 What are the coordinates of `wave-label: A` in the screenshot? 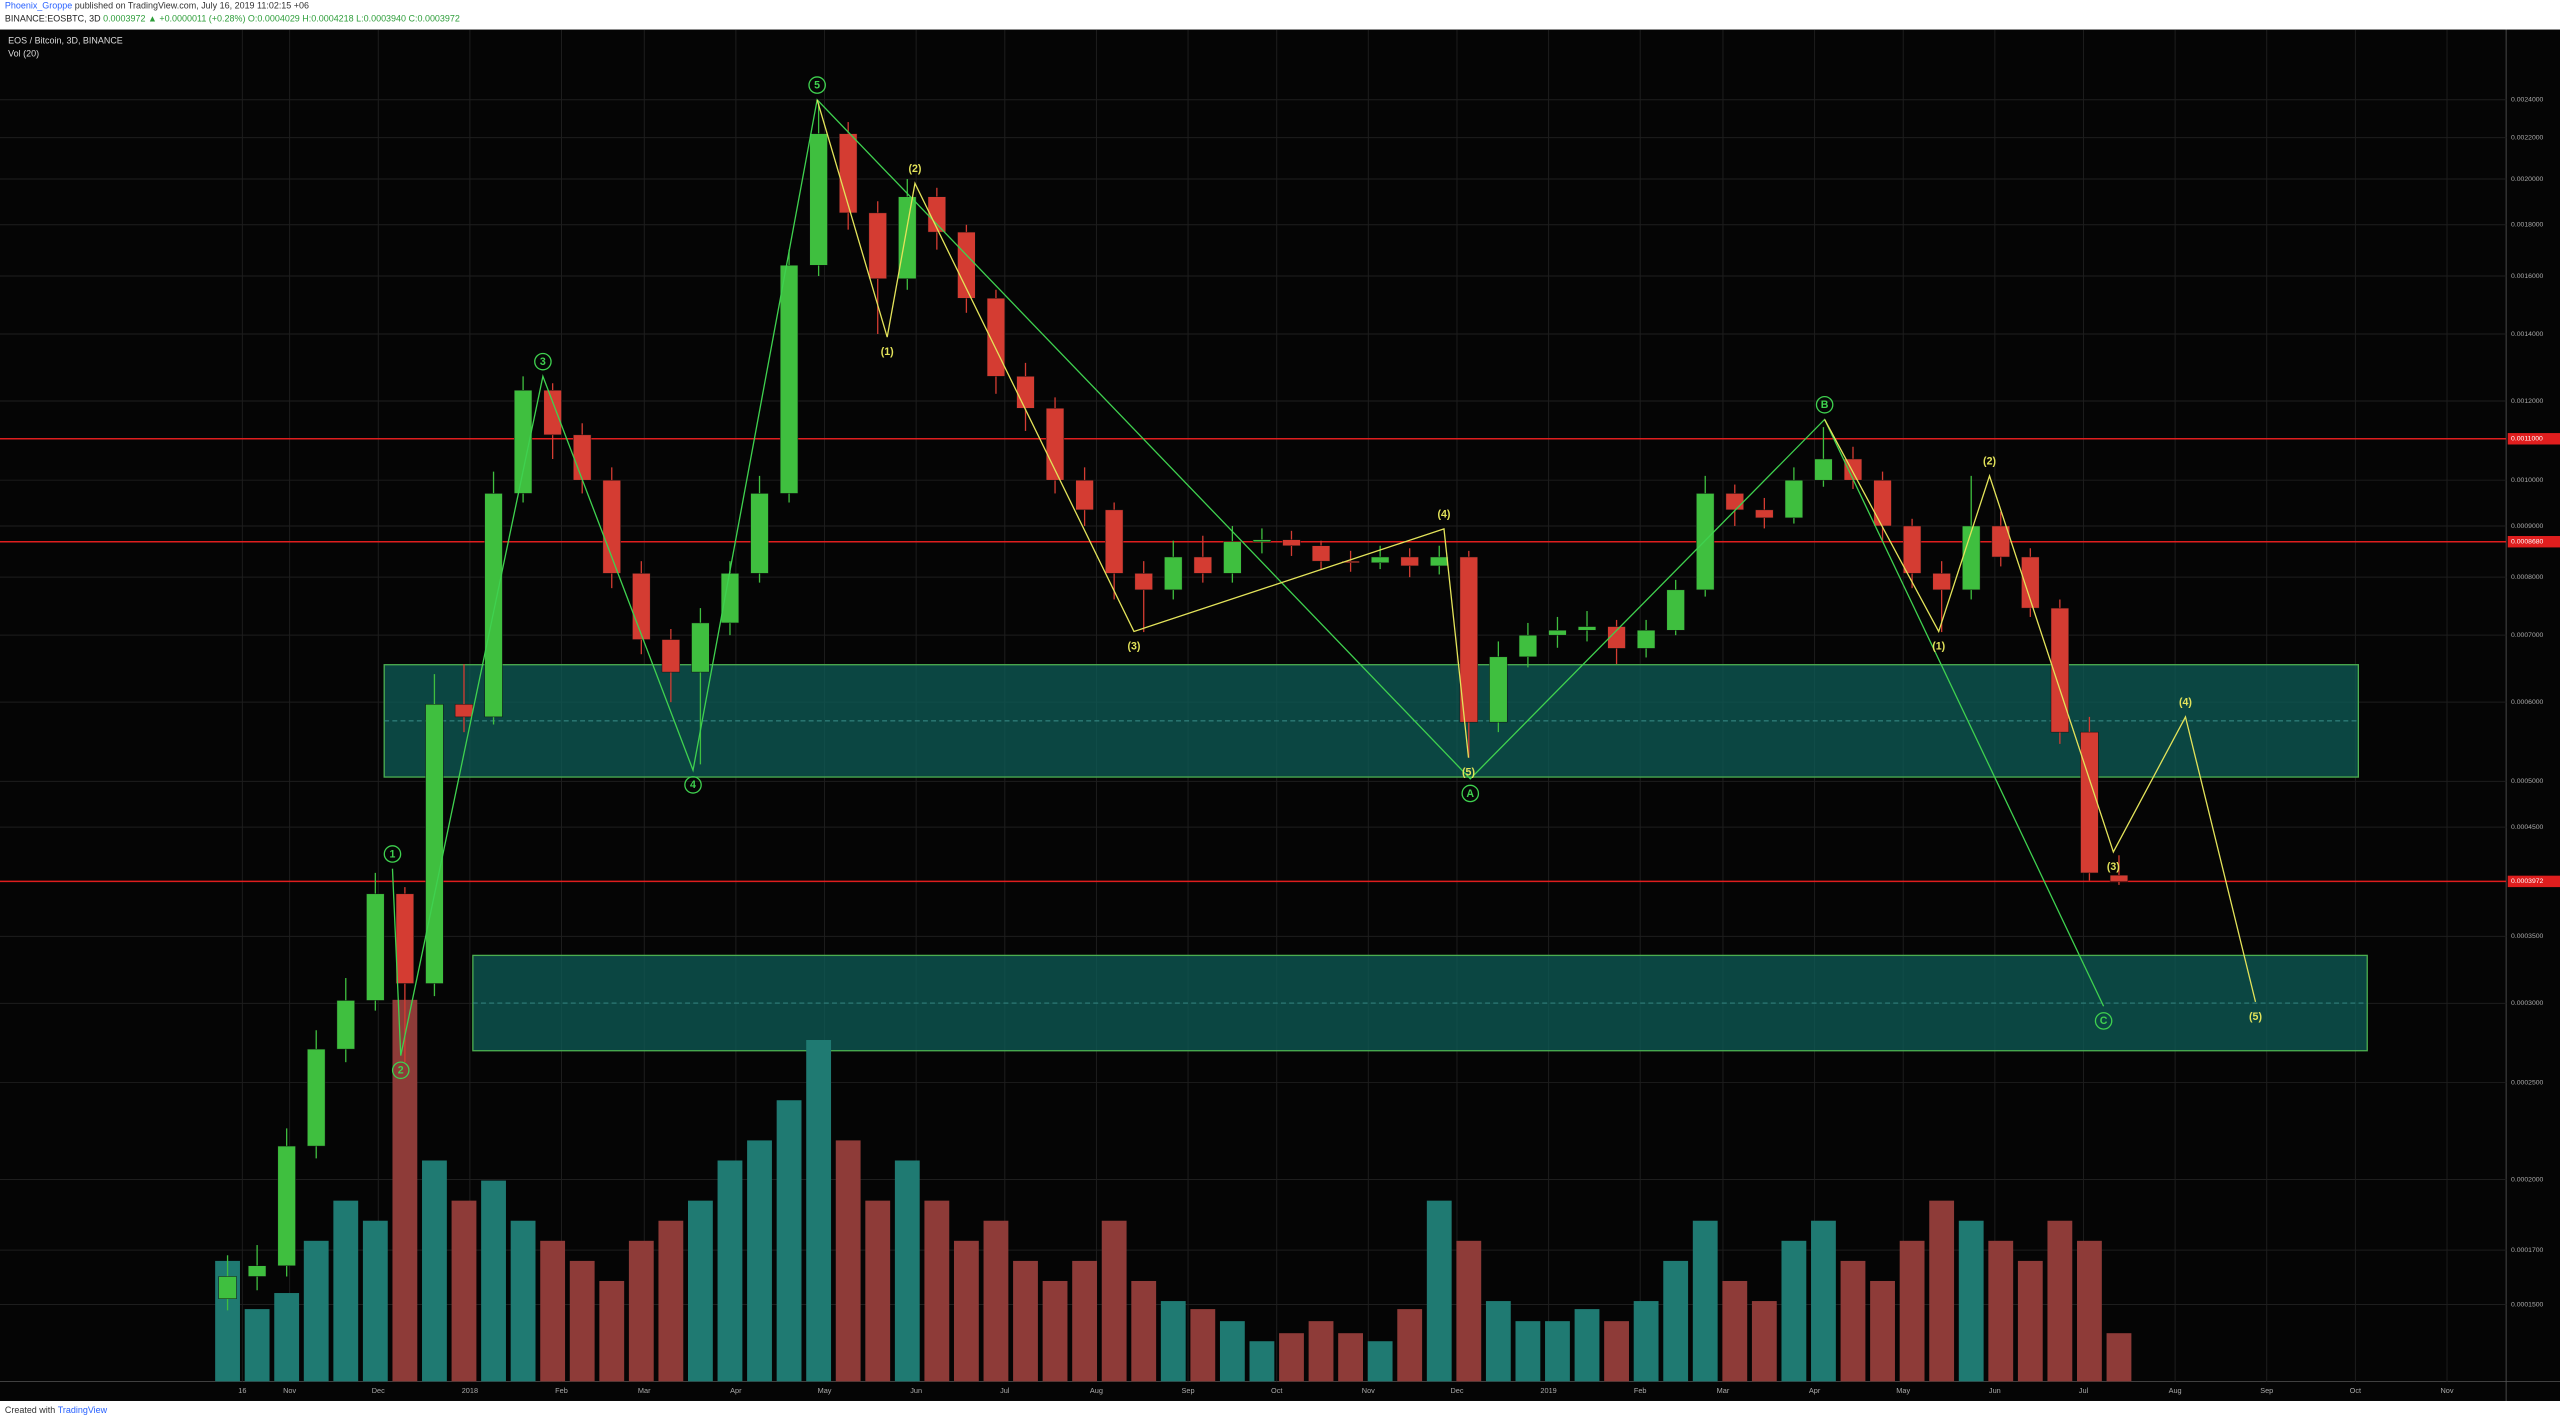 It's located at (1470, 794).